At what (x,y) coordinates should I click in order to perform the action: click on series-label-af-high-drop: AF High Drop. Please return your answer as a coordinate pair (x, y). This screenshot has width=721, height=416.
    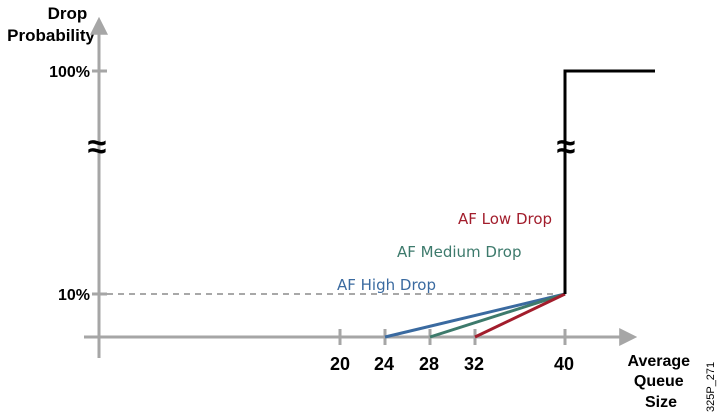
    Looking at the image, I should click on (386, 285).